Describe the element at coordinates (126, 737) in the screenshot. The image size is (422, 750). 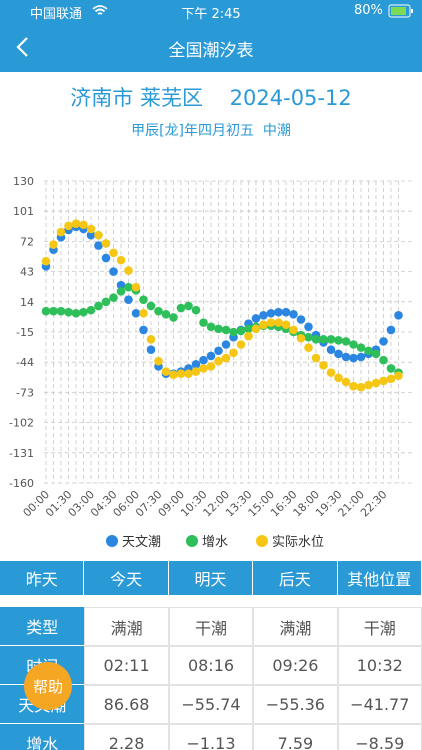
I see `table-cell: 2.28` at that location.